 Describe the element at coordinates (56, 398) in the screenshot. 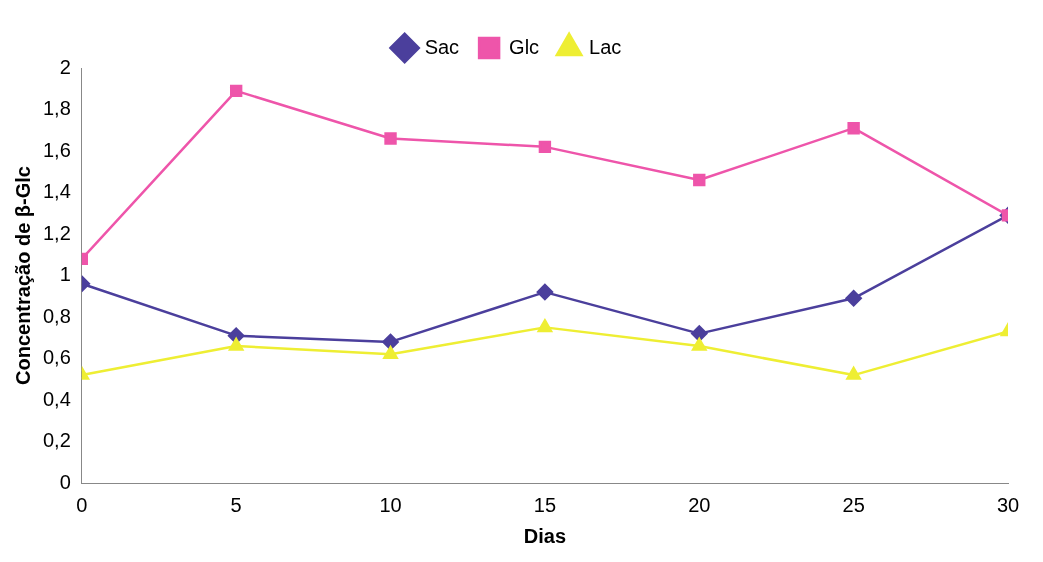

I see `y-tick-label: 0,4` at that location.